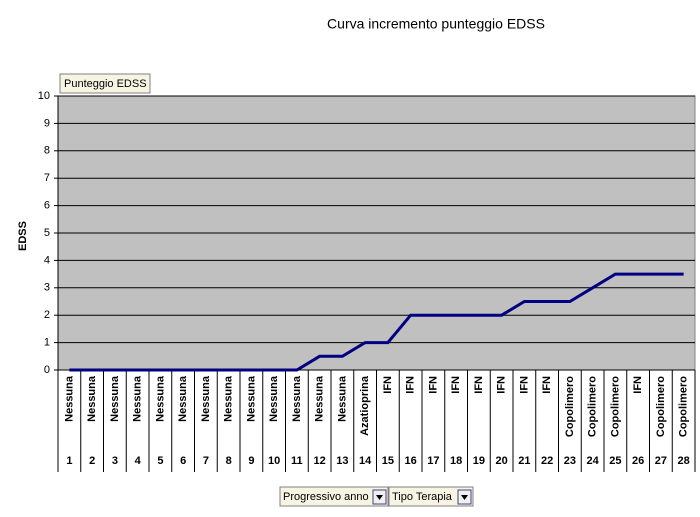 The width and height of the screenshot is (700, 517). Describe the element at coordinates (47, 123) in the screenshot. I see `y-tick-label: 9` at that location.